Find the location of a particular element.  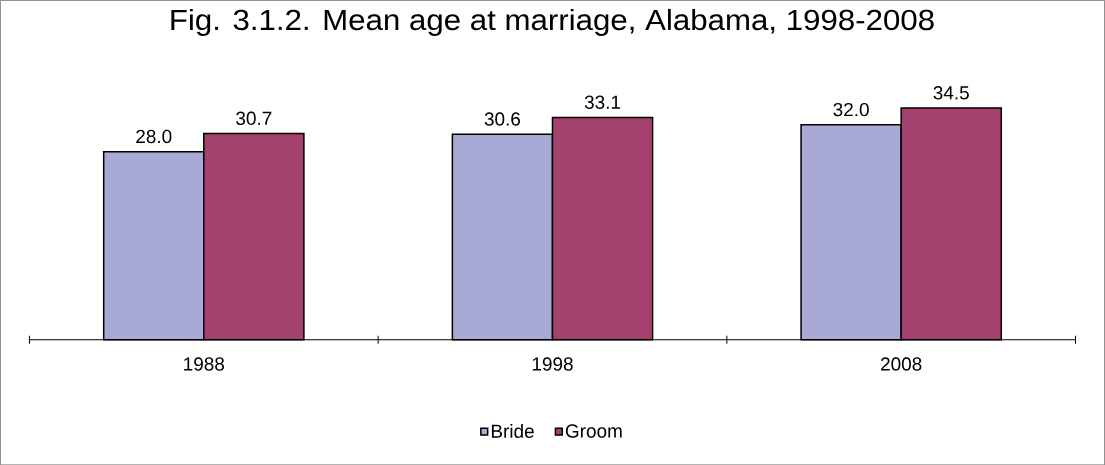

chart-title: Fig. 3.1.2. Mean age at marriage, Alabama, 1998-2008 is located at coordinates (552, 22).